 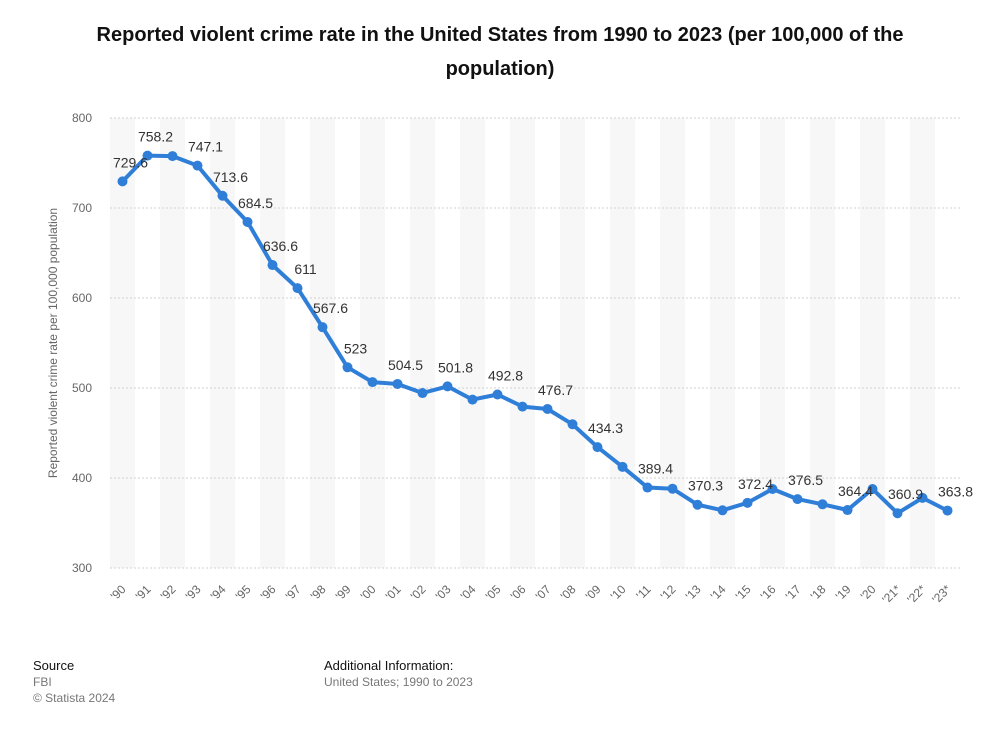 I want to click on x-tick-label: '03, so click(x=443, y=592).